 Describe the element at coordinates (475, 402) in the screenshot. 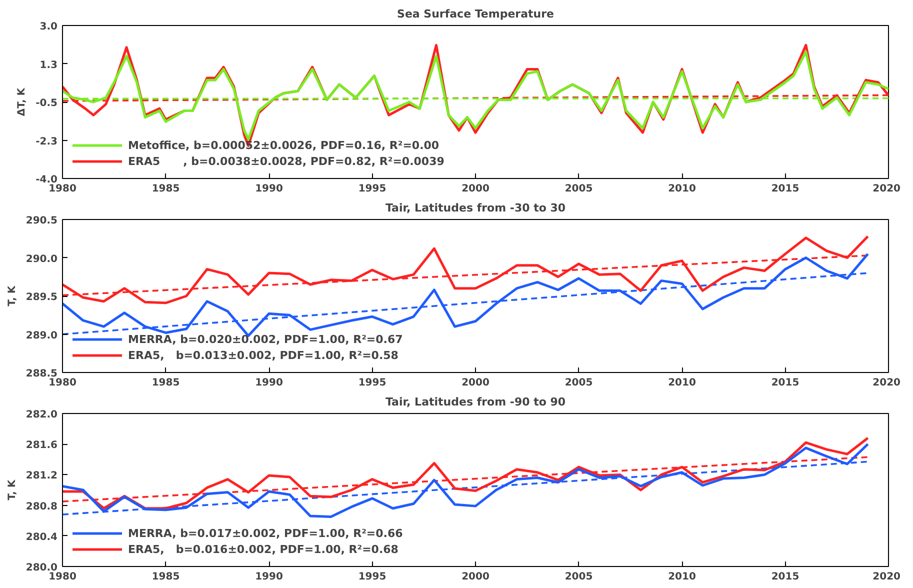

I see `chart-title: Tair, Latitudes from -90 to 90` at that location.